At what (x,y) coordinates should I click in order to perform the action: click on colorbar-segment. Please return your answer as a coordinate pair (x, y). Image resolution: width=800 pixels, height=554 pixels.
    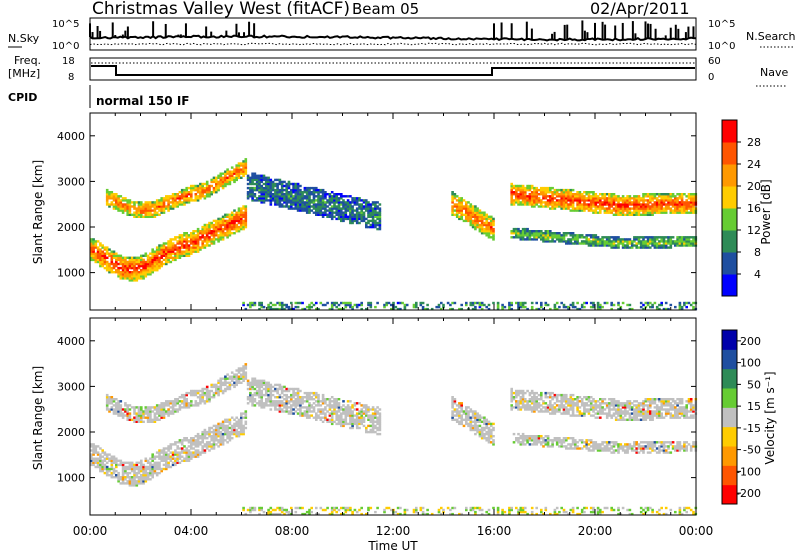
    Looking at the image, I should click on (729, 131).